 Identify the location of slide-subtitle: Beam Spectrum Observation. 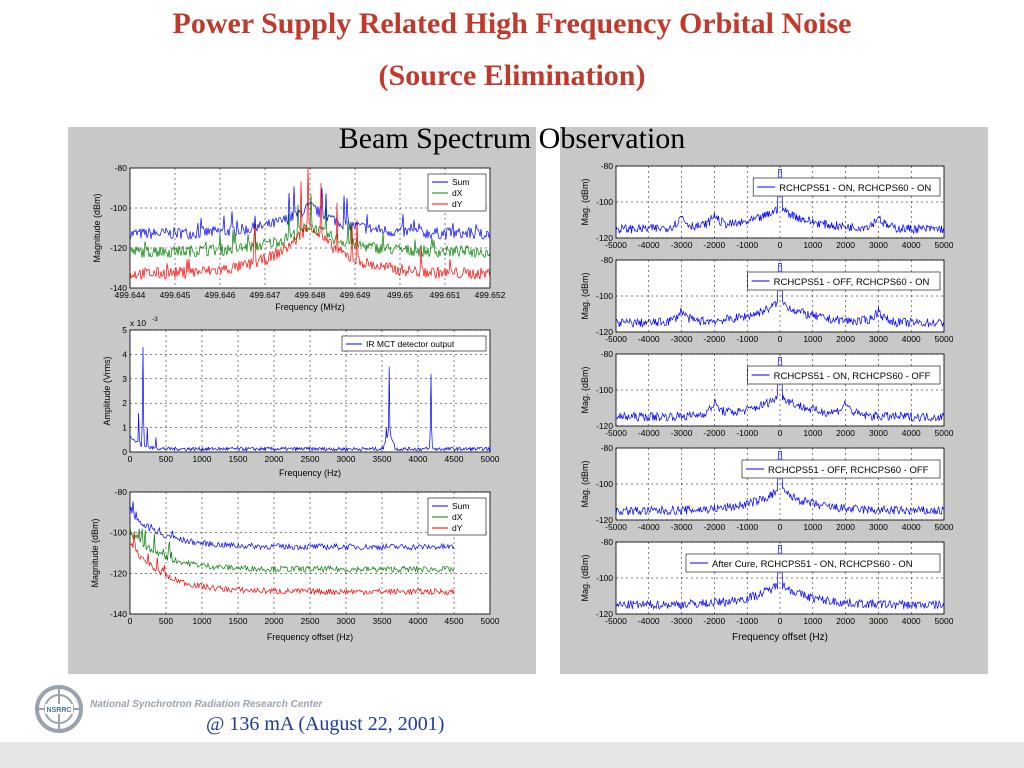
(512, 138).